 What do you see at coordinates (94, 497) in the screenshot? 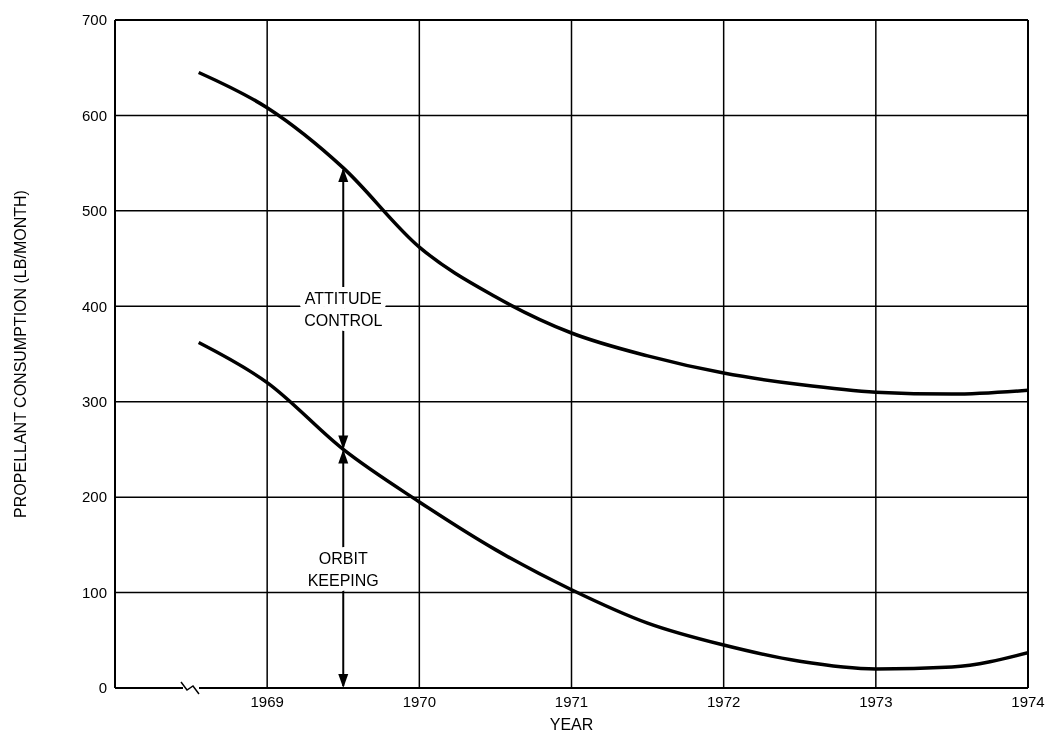
I see `y-tick-label: 200` at bounding box center [94, 497].